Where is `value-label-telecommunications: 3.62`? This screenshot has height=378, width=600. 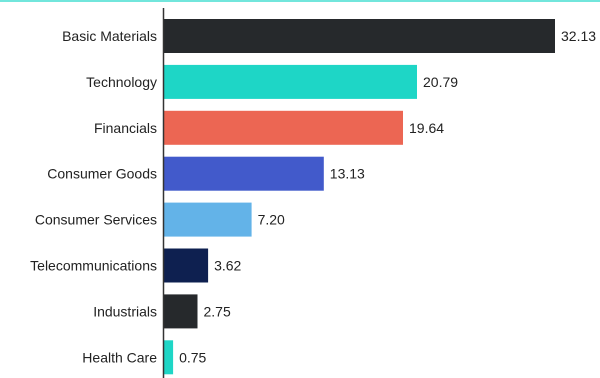
value-label-telecommunications: 3.62 is located at coordinates (227, 266).